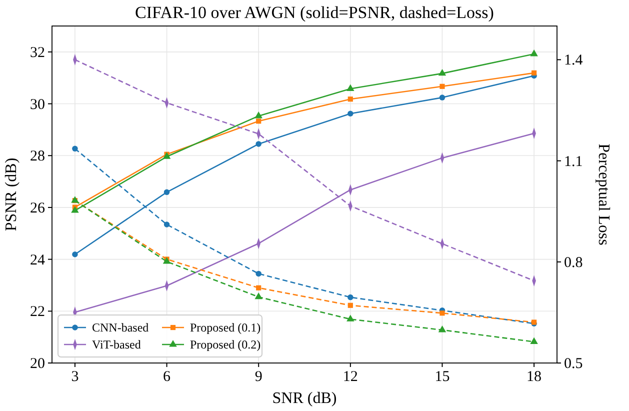 This screenshot has height=411, width=629. I want to click on y-tick-label: 28, so click(37, 156).